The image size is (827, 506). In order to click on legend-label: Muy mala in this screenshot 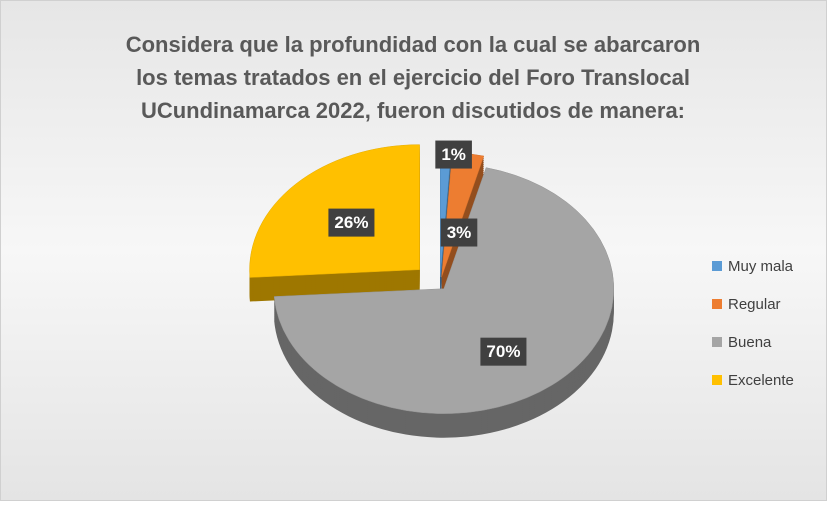, I will do `click(761, 266)`.